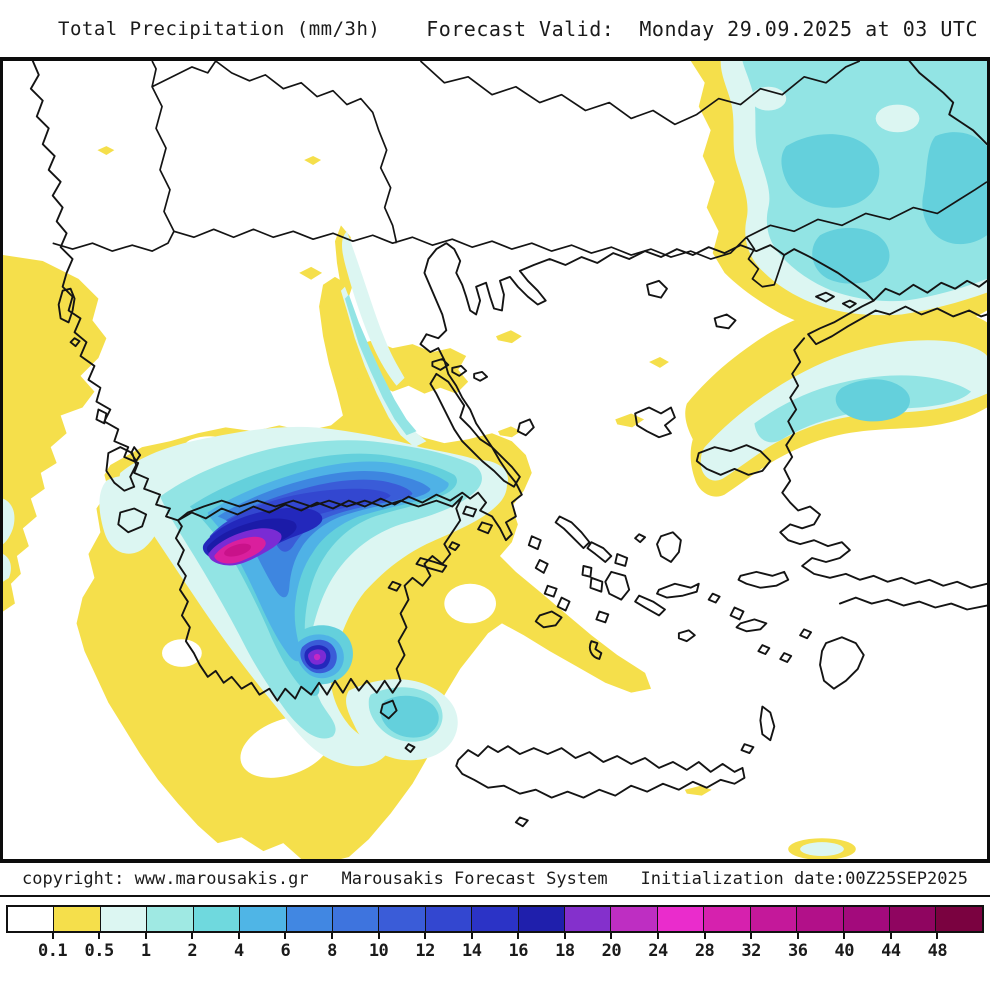 This screenshot has width=990, height=990. What do you see at coordinates (425, 951) in the screenshot?
I see `legend-scale-value: 12` at bounding box center [425, 951].